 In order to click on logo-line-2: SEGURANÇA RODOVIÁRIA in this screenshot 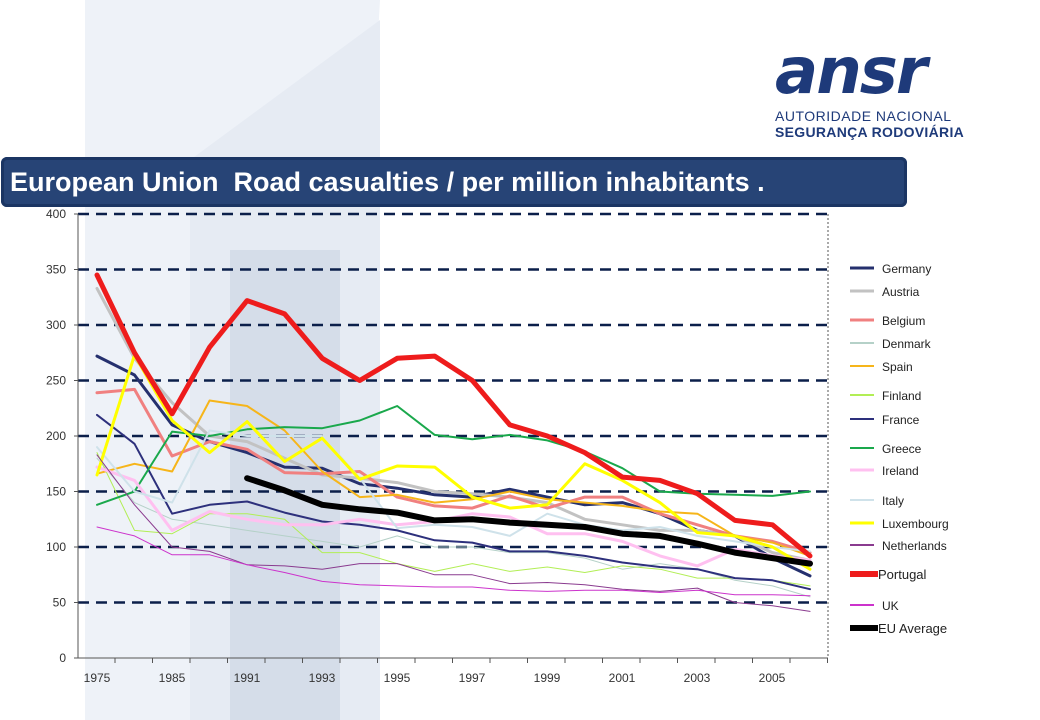, I will do `click(870, 132)`.